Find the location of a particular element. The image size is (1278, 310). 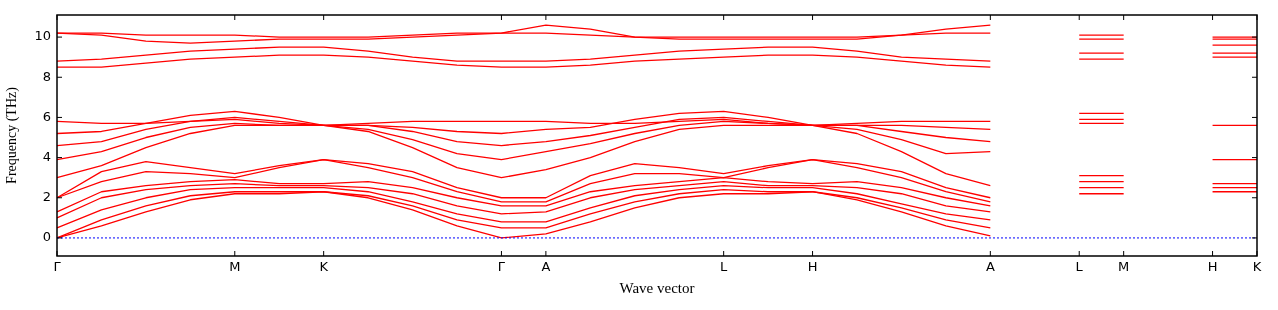

y-tick-label: 8 is located at coordinates (46, 76).